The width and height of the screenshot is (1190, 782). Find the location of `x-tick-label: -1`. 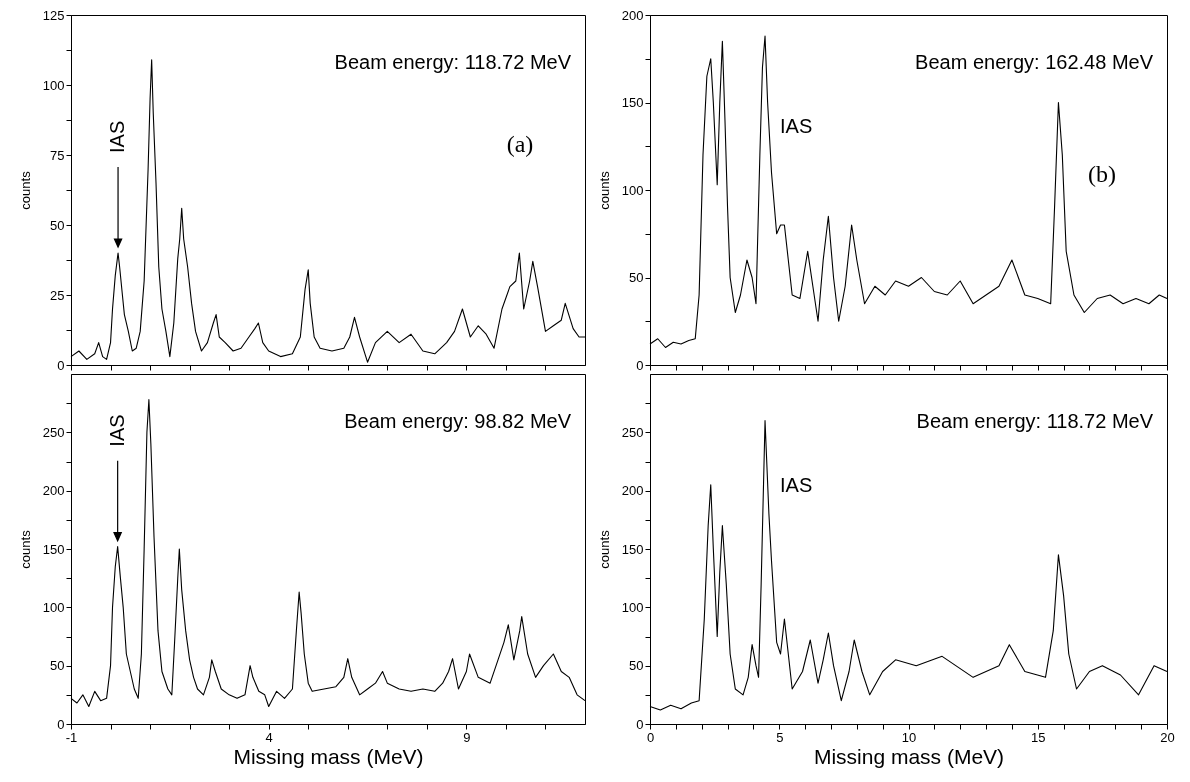

x-tick-label: -1 is located at coordinates (71, 737).